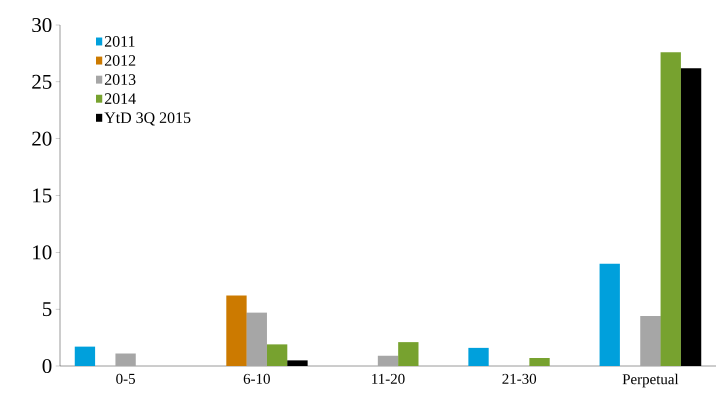 Image resolution: width=716 pixels, height=401 pixels. Describe the element at coordinates (42, 25) in the screenshot. I see `y-tick-label: 30` at that location.